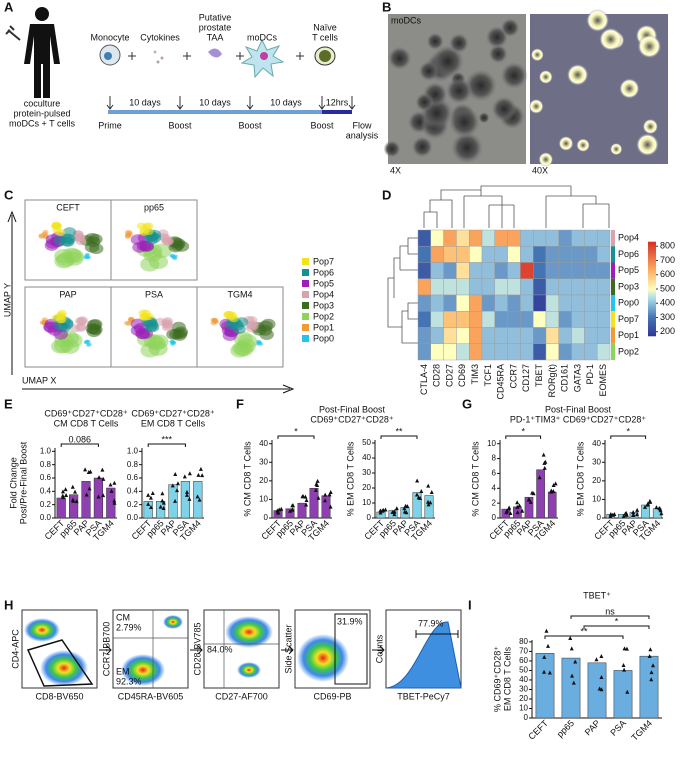 The width and height of the screenshot is (687, 778). Describe the element at coordinates (424, 379) in the screenshot. I see `column-label: CTLA-4` at that location.